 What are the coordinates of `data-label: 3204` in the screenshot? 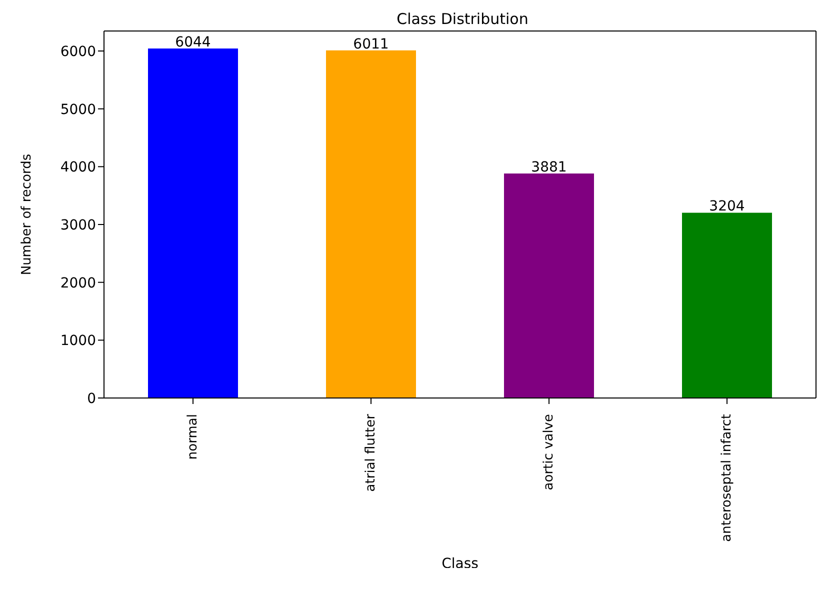 It's located at (727, 206).